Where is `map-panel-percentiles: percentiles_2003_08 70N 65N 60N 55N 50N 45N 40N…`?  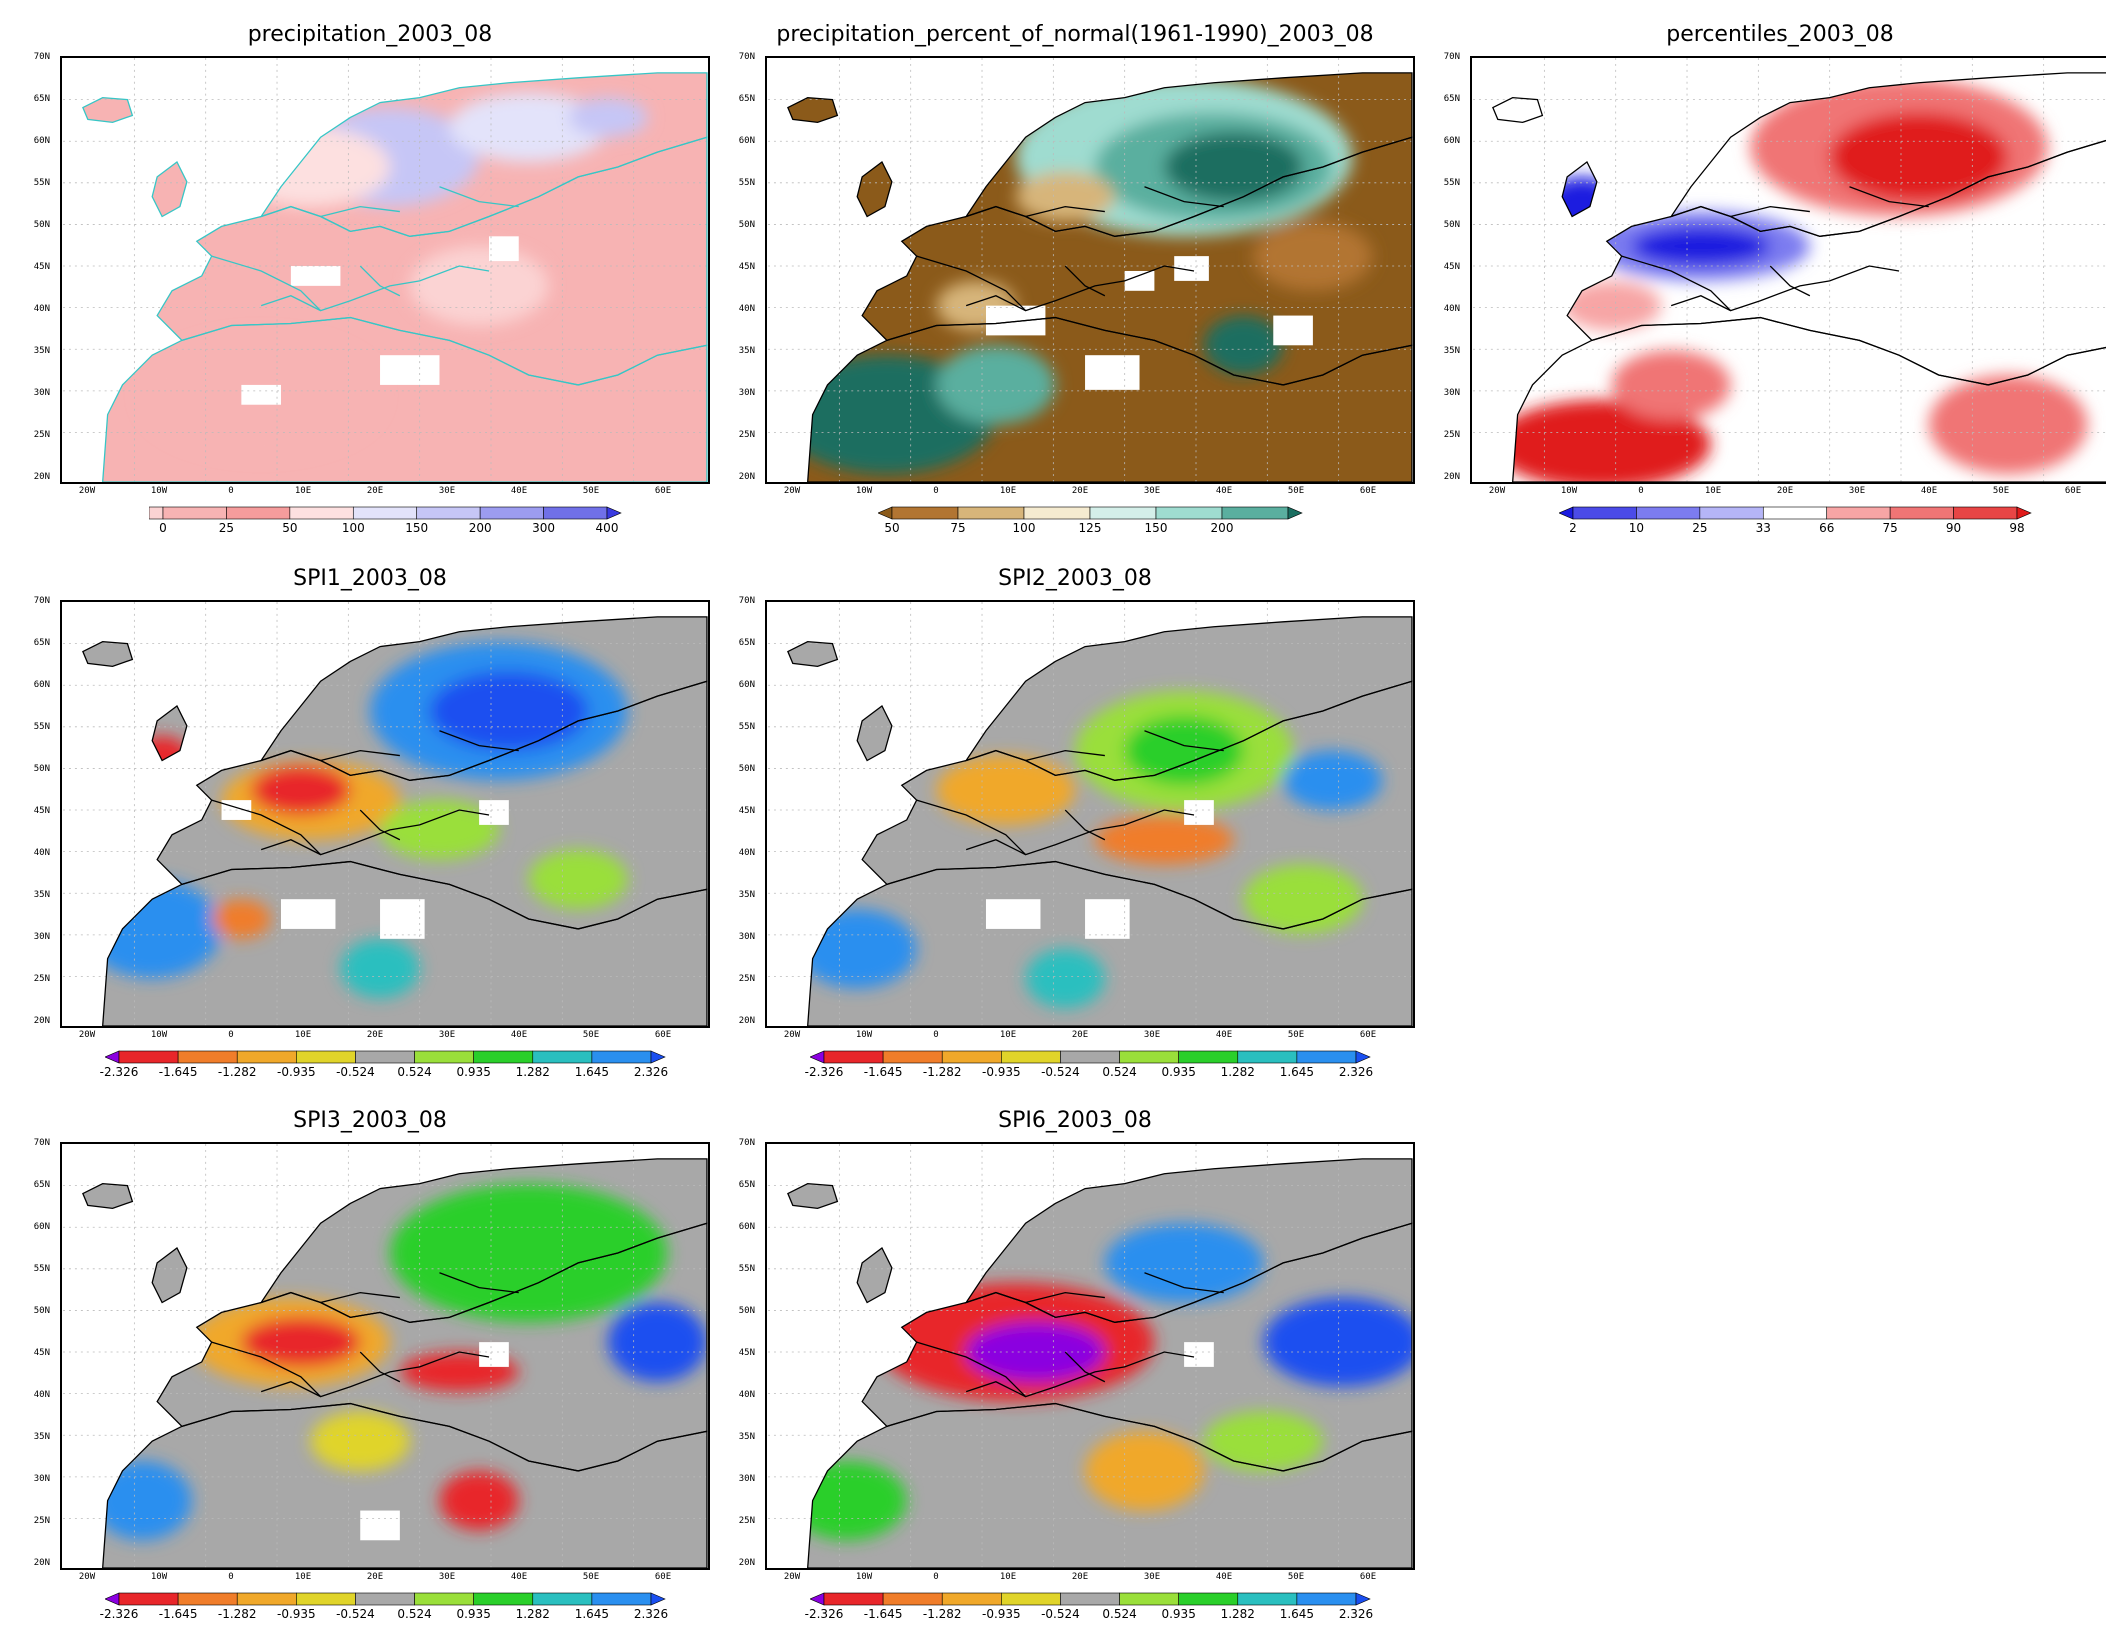
map-panel-percentiles: percentiles_2003_08 70N 65N 60N 55N 50N 45N 40N… is located at coordinates (1773, 282).